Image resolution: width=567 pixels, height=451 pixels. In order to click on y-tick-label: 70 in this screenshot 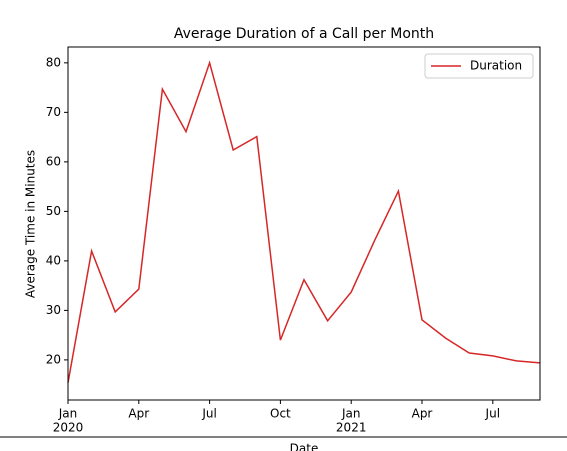, I will do `click(53, 112)`.